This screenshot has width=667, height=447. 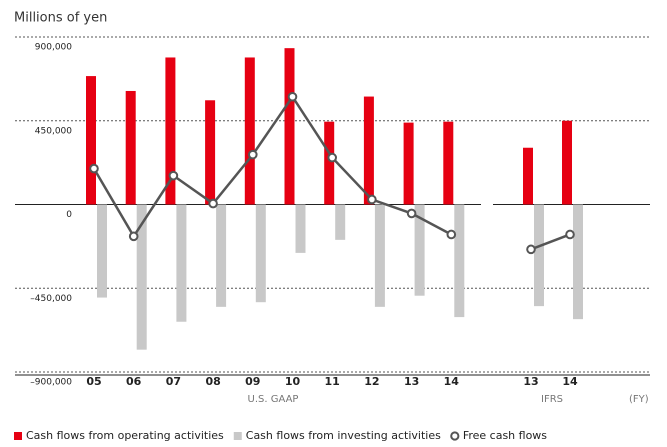 What do you see at coordinates (550, 242) in the screenshot?
I see `line` at bounding box center [550, 242].